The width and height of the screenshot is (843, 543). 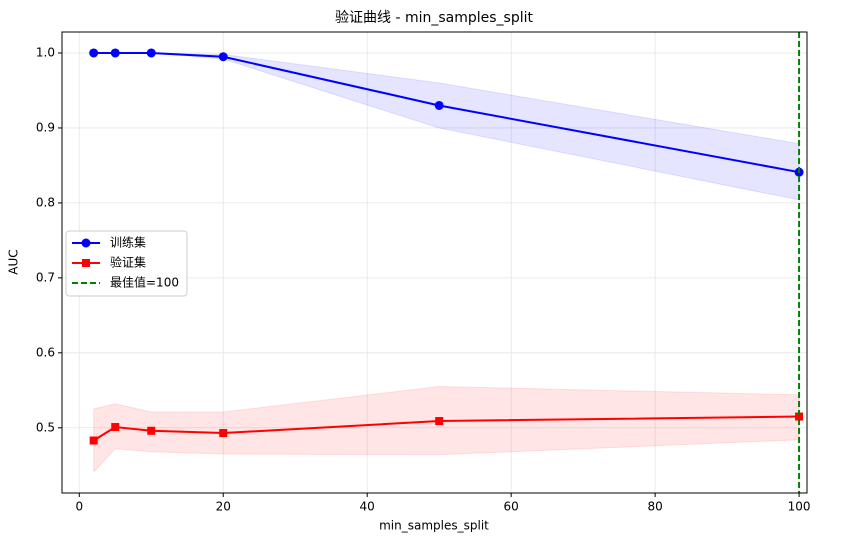 I want to click on legend-label: 训练集, so click(x=128, y=242).